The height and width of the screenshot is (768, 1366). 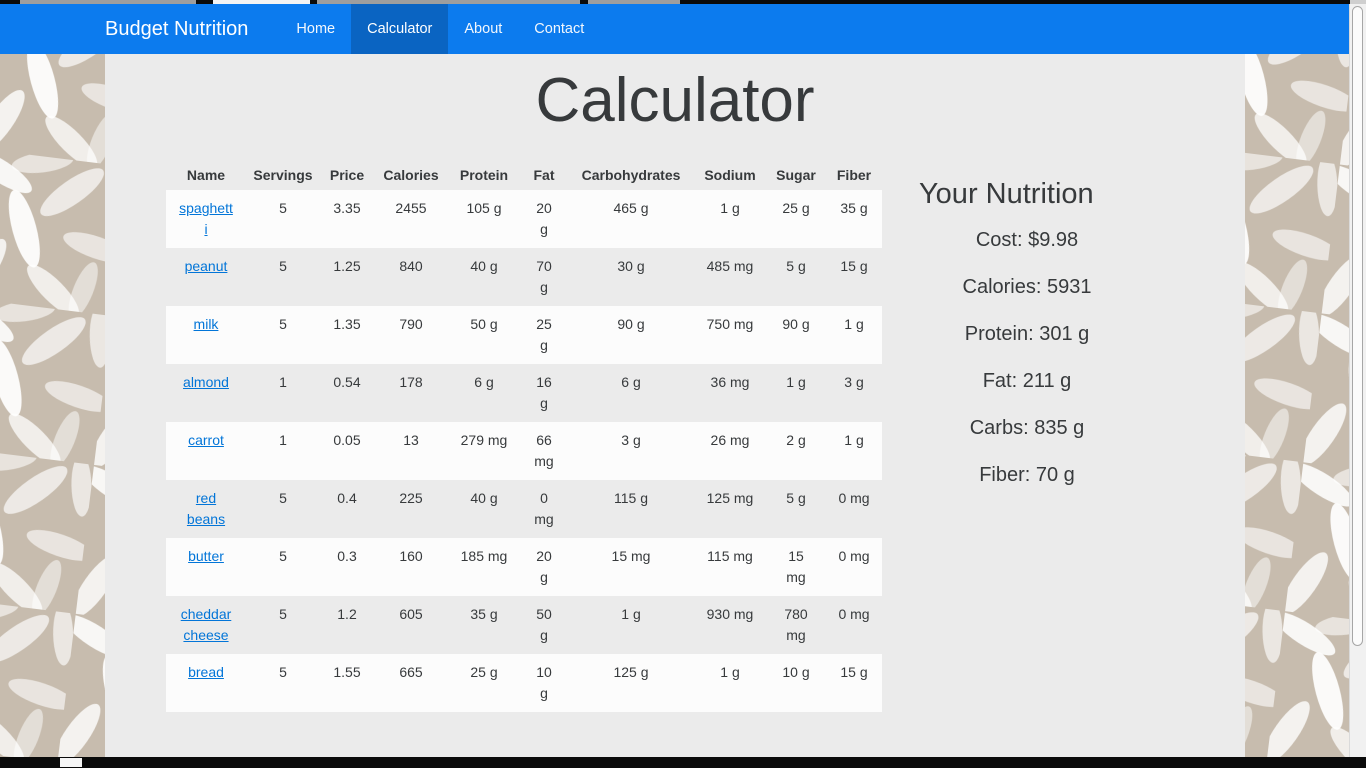 What do you see at coordinates (206, 451) in the screenshot?
I see `cell-name: carrot` at bounding box center [206, 451].